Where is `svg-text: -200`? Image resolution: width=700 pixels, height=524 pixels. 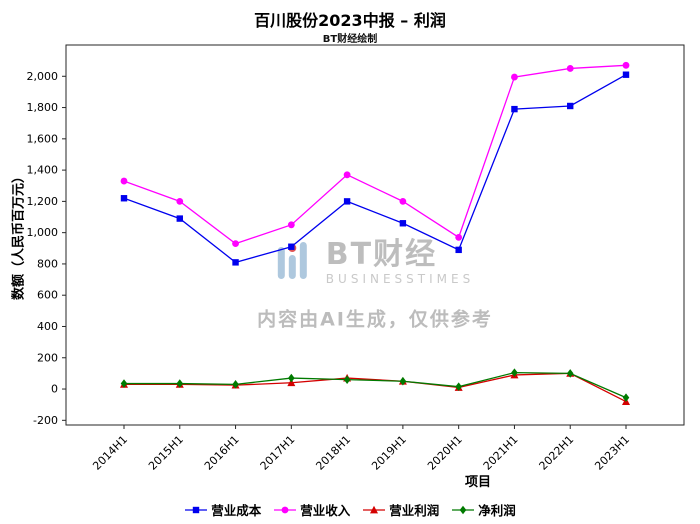
svg-text: -200 is located at coordinates (45, 420).